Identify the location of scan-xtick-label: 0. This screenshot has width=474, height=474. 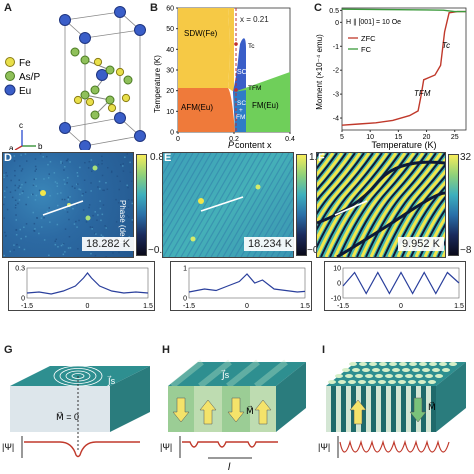
(247, 306).